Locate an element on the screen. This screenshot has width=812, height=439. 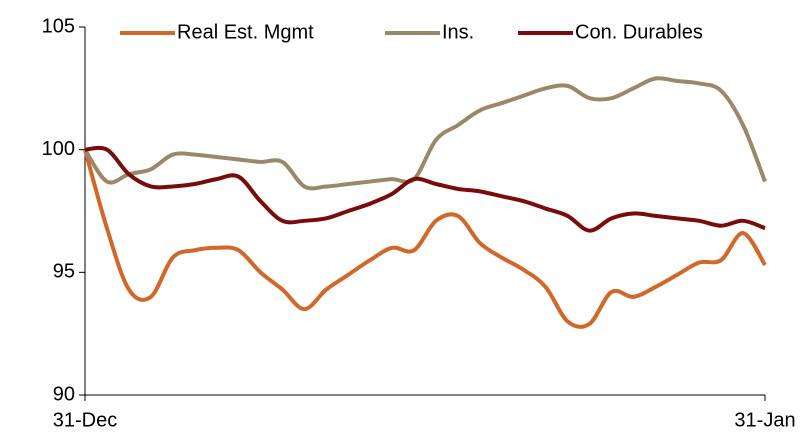
x-tick-label: 31-Jan is located at coordinates (764, 420).